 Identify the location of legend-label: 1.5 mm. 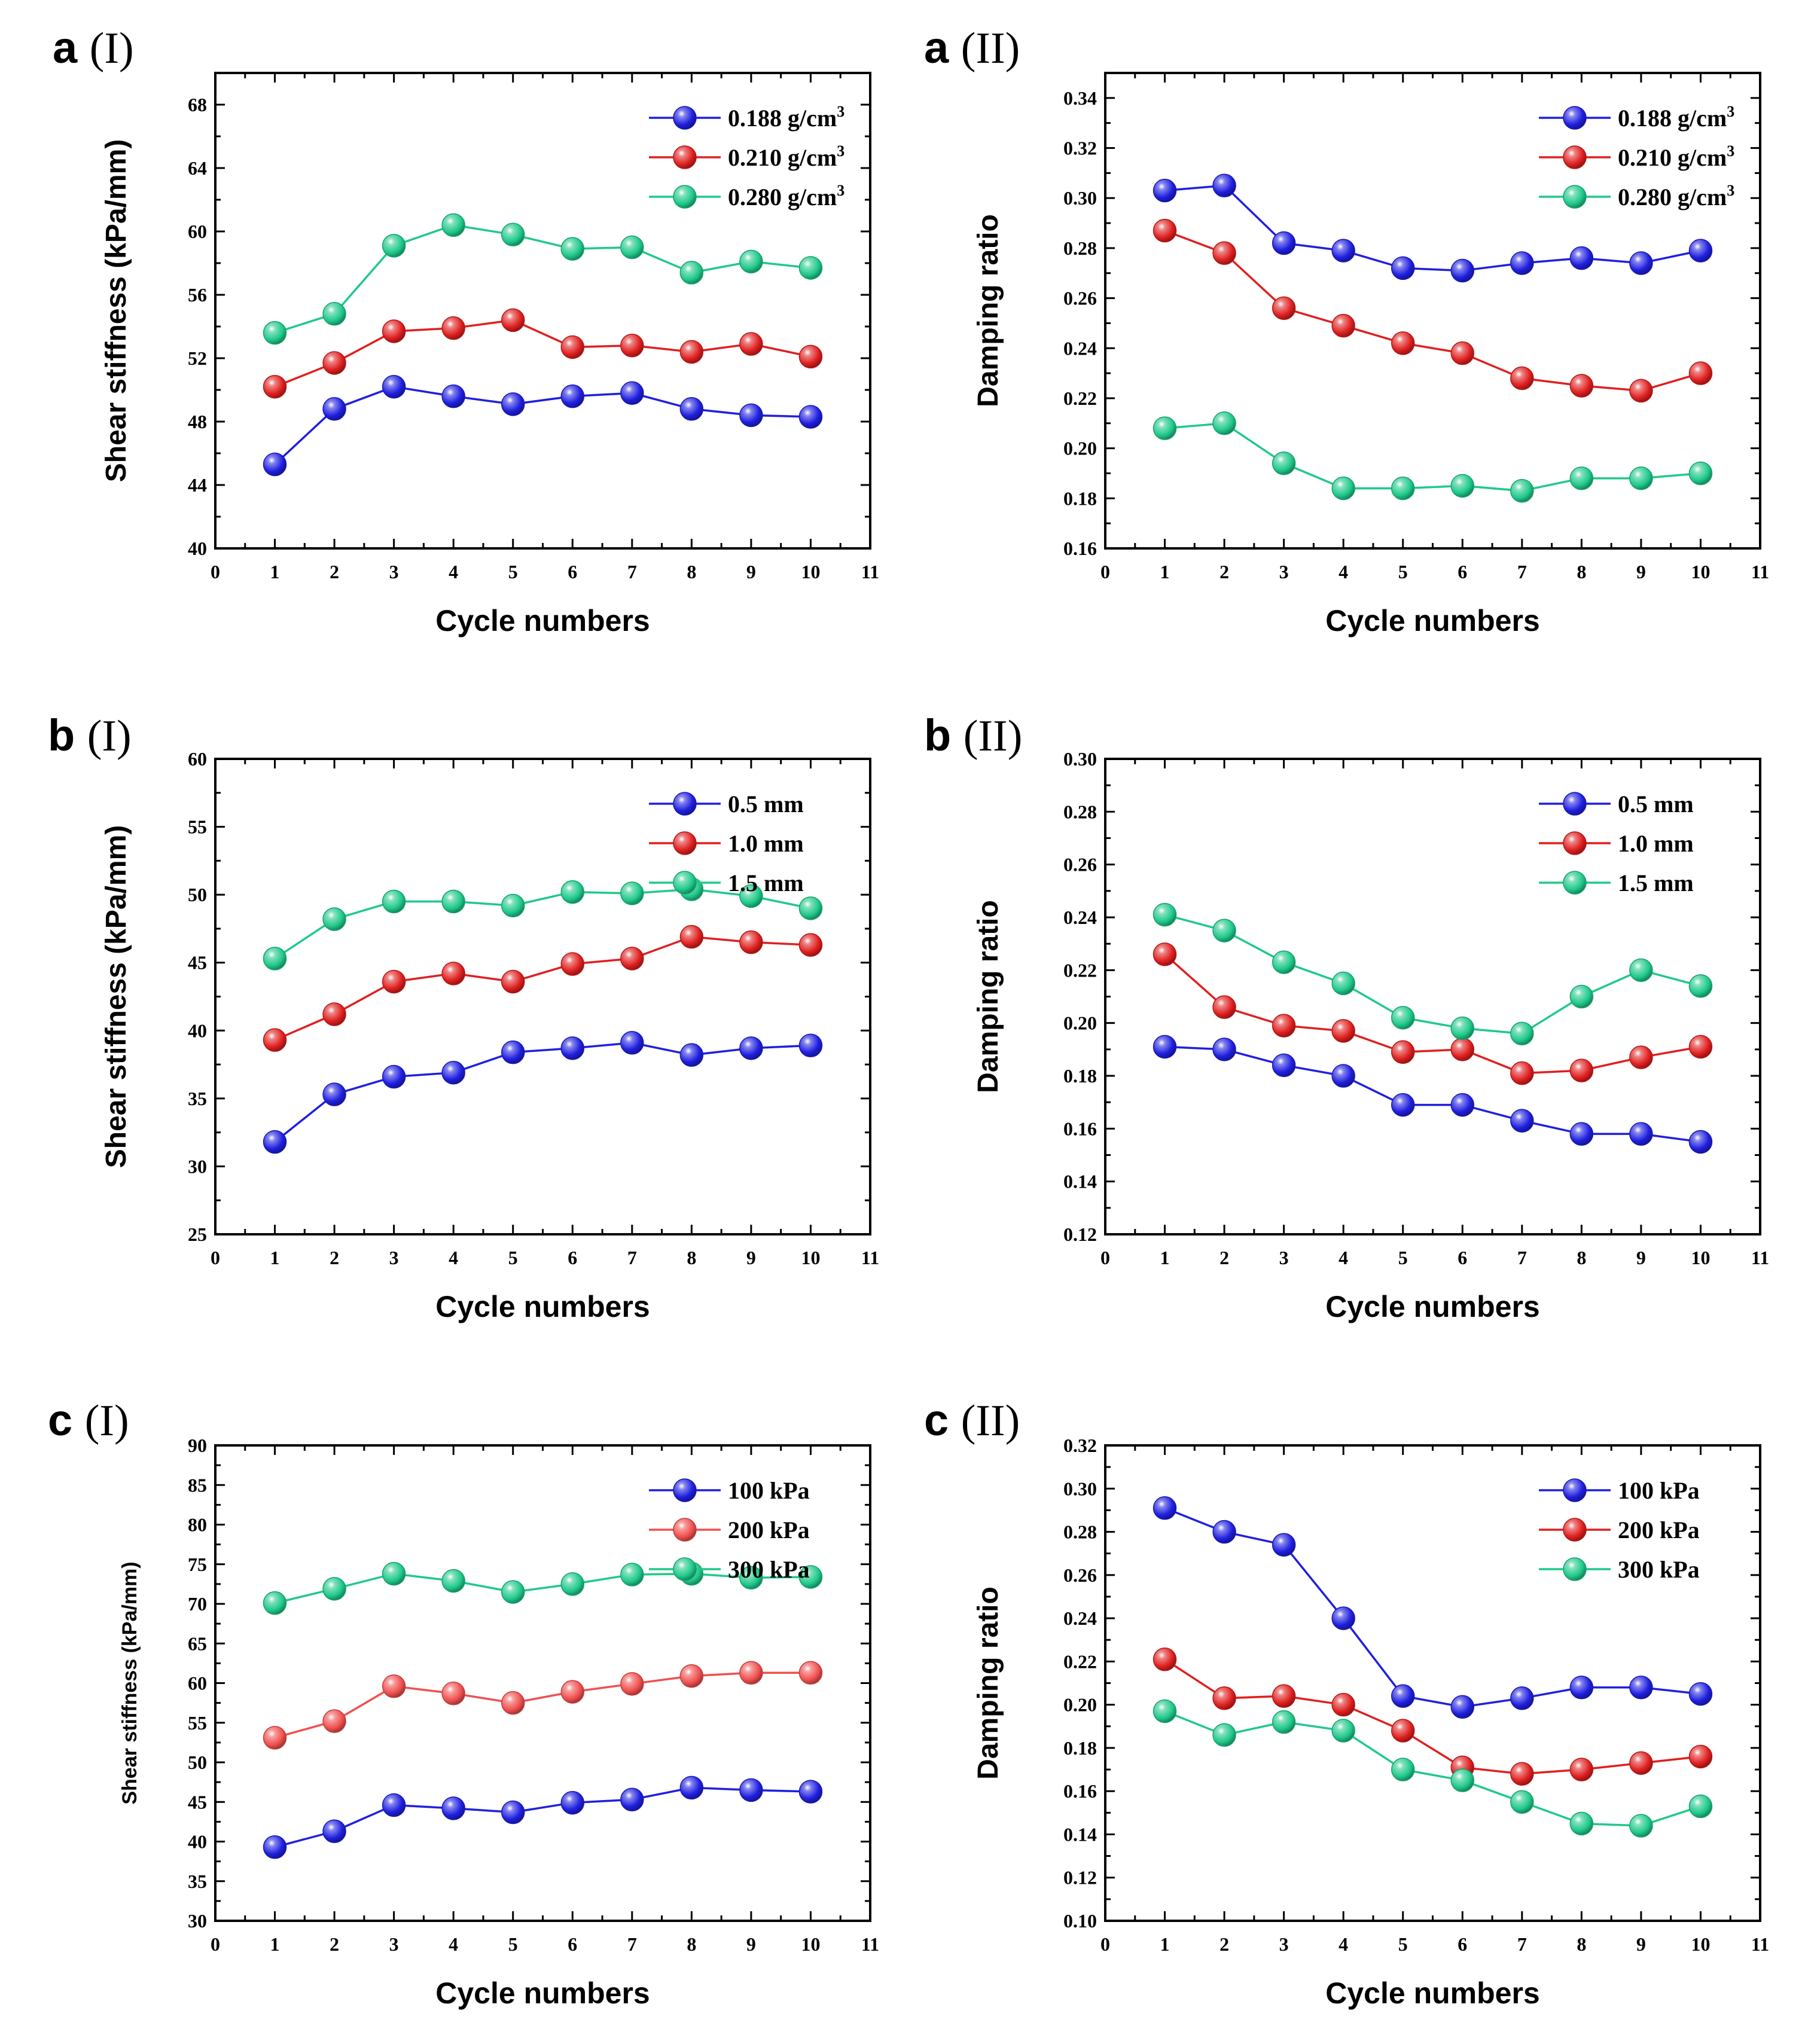
(1656, 883).